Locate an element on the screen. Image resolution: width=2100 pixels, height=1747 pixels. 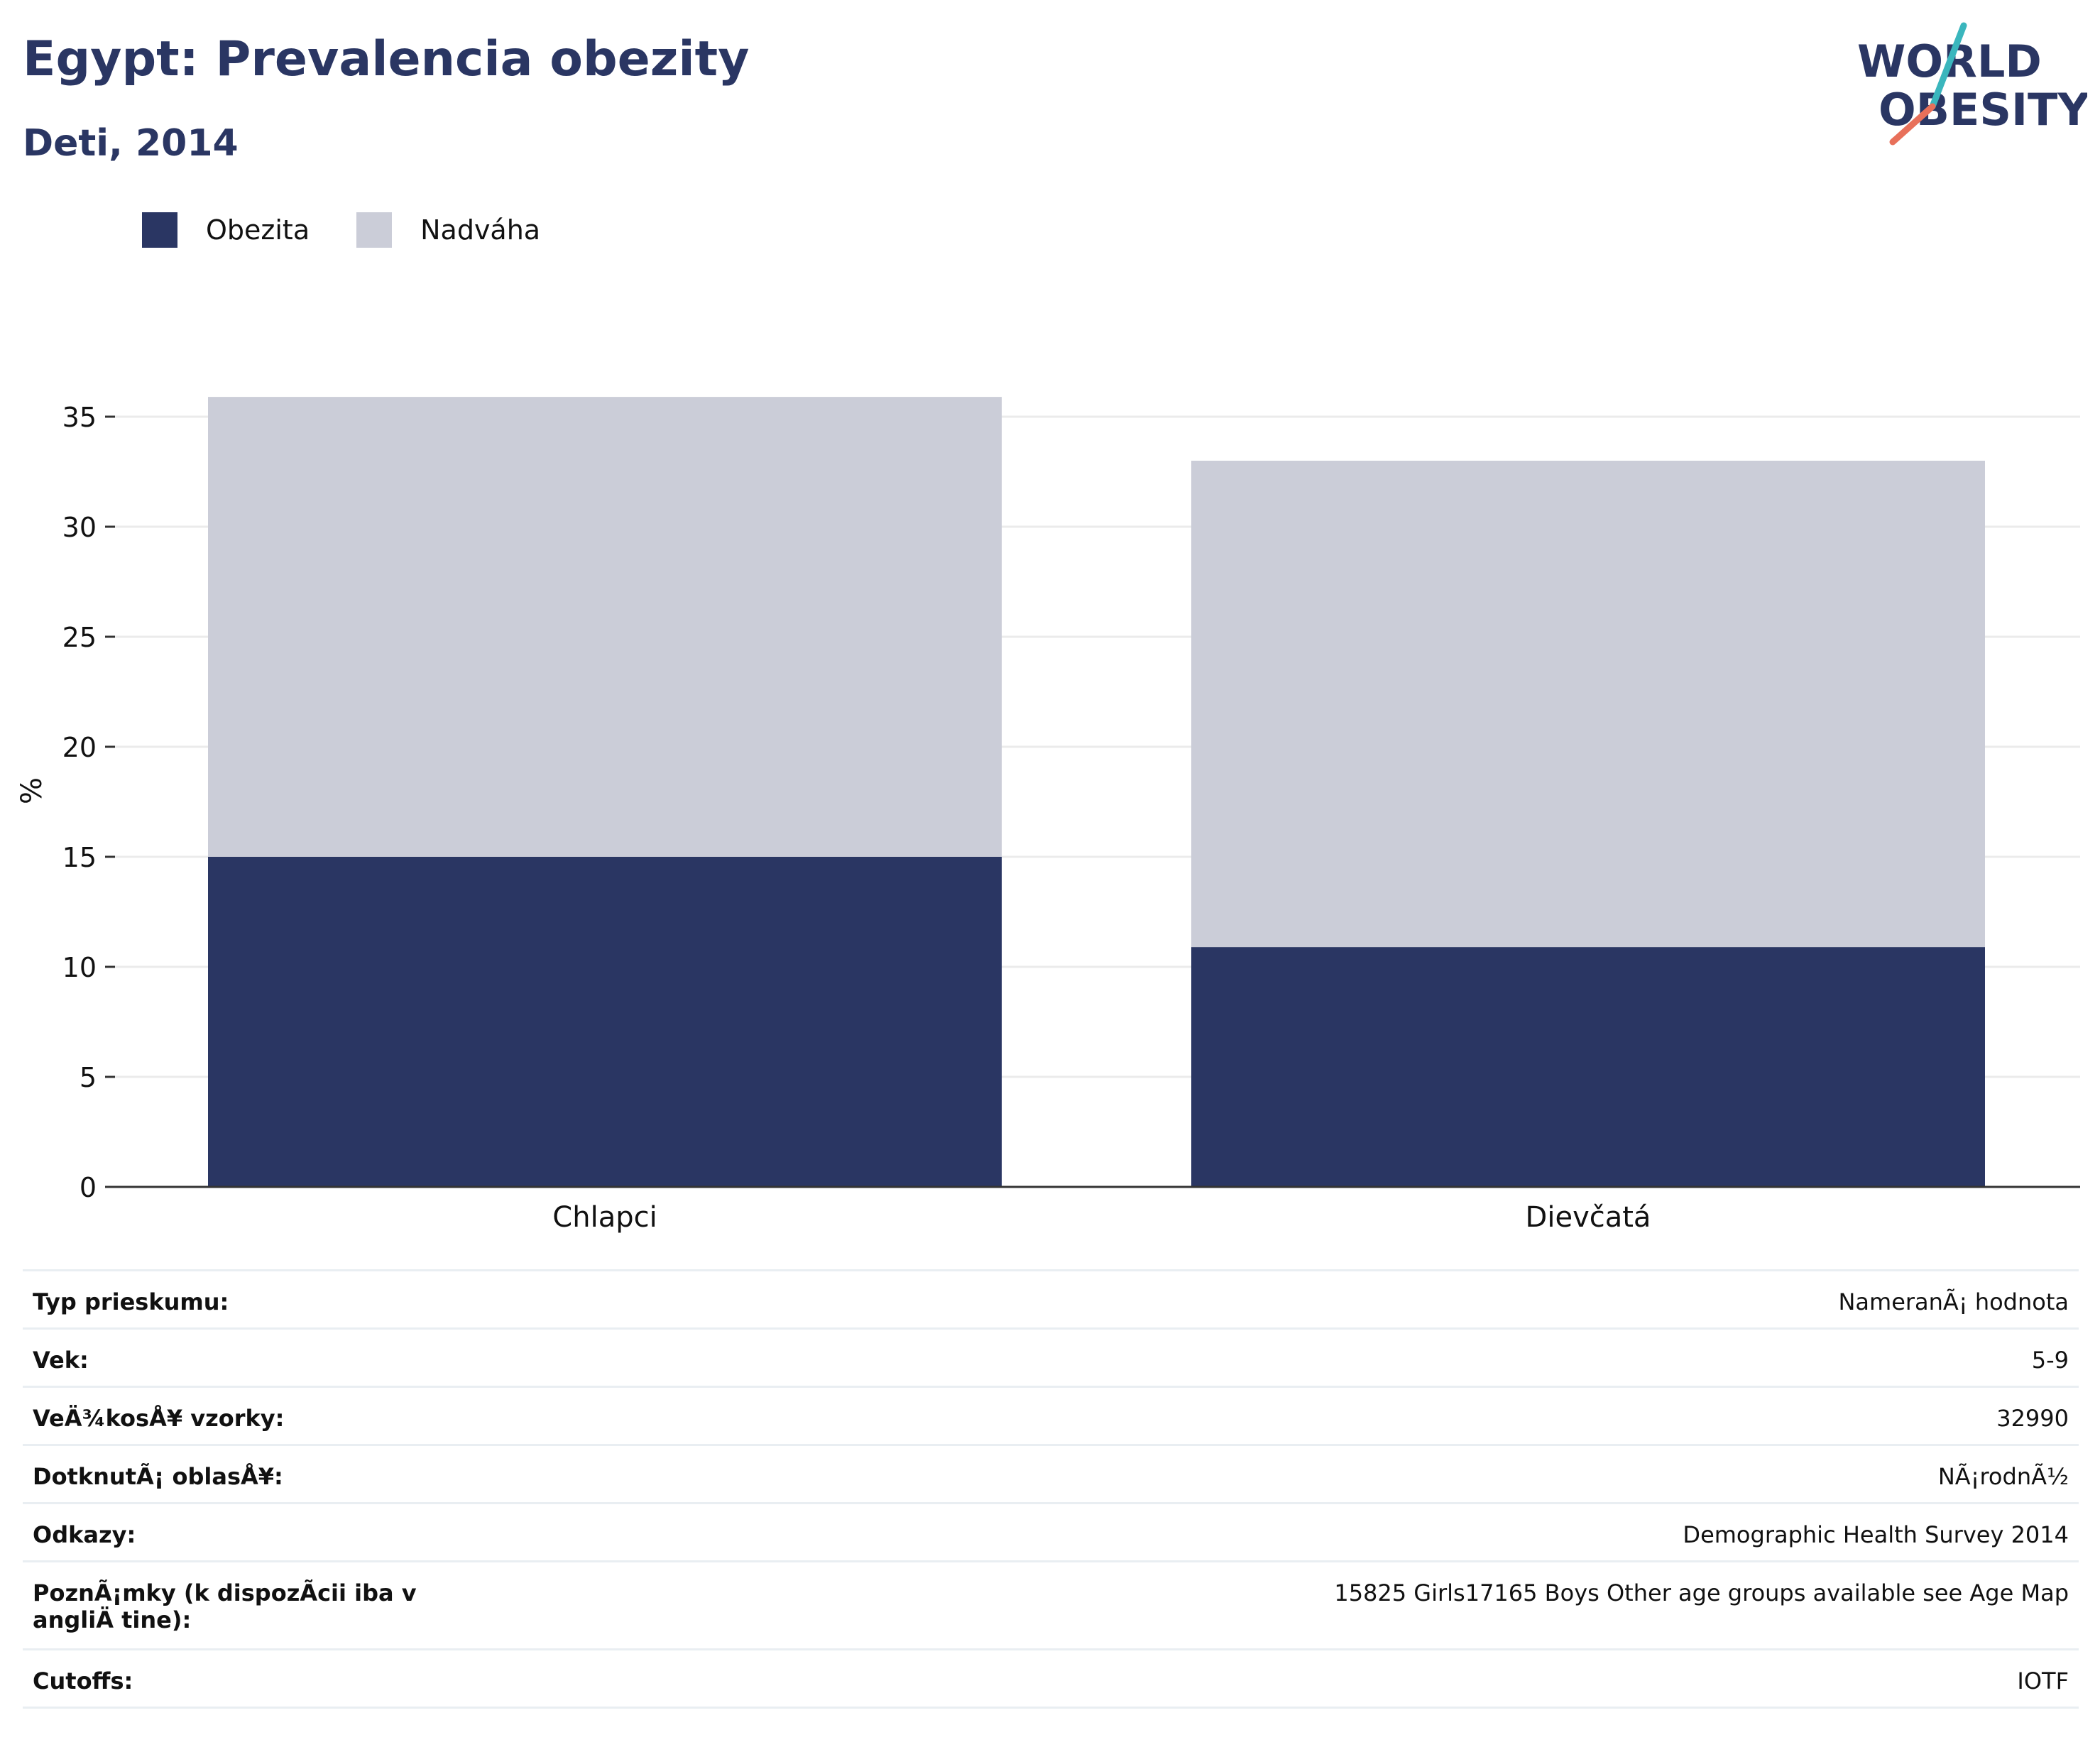
legend-item-obesity: Obezita is located at coordinates (226, 230).